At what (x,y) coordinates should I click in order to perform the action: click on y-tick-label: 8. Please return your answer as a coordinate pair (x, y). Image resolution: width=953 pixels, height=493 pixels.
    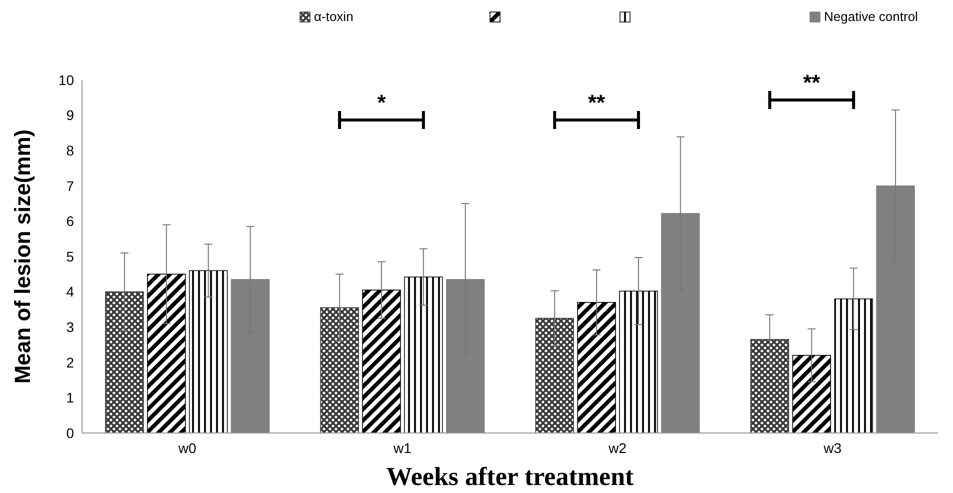
    Looking at the image, I should click on (70, 150).